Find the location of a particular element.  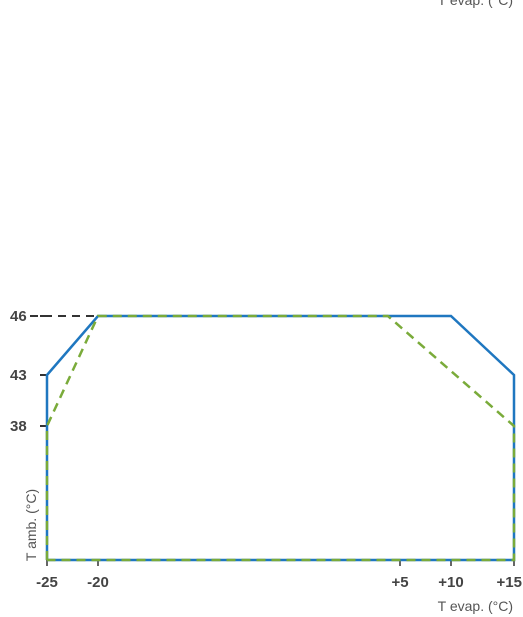

y-tick-label-46: 46 is located at coordinates (18, 316).